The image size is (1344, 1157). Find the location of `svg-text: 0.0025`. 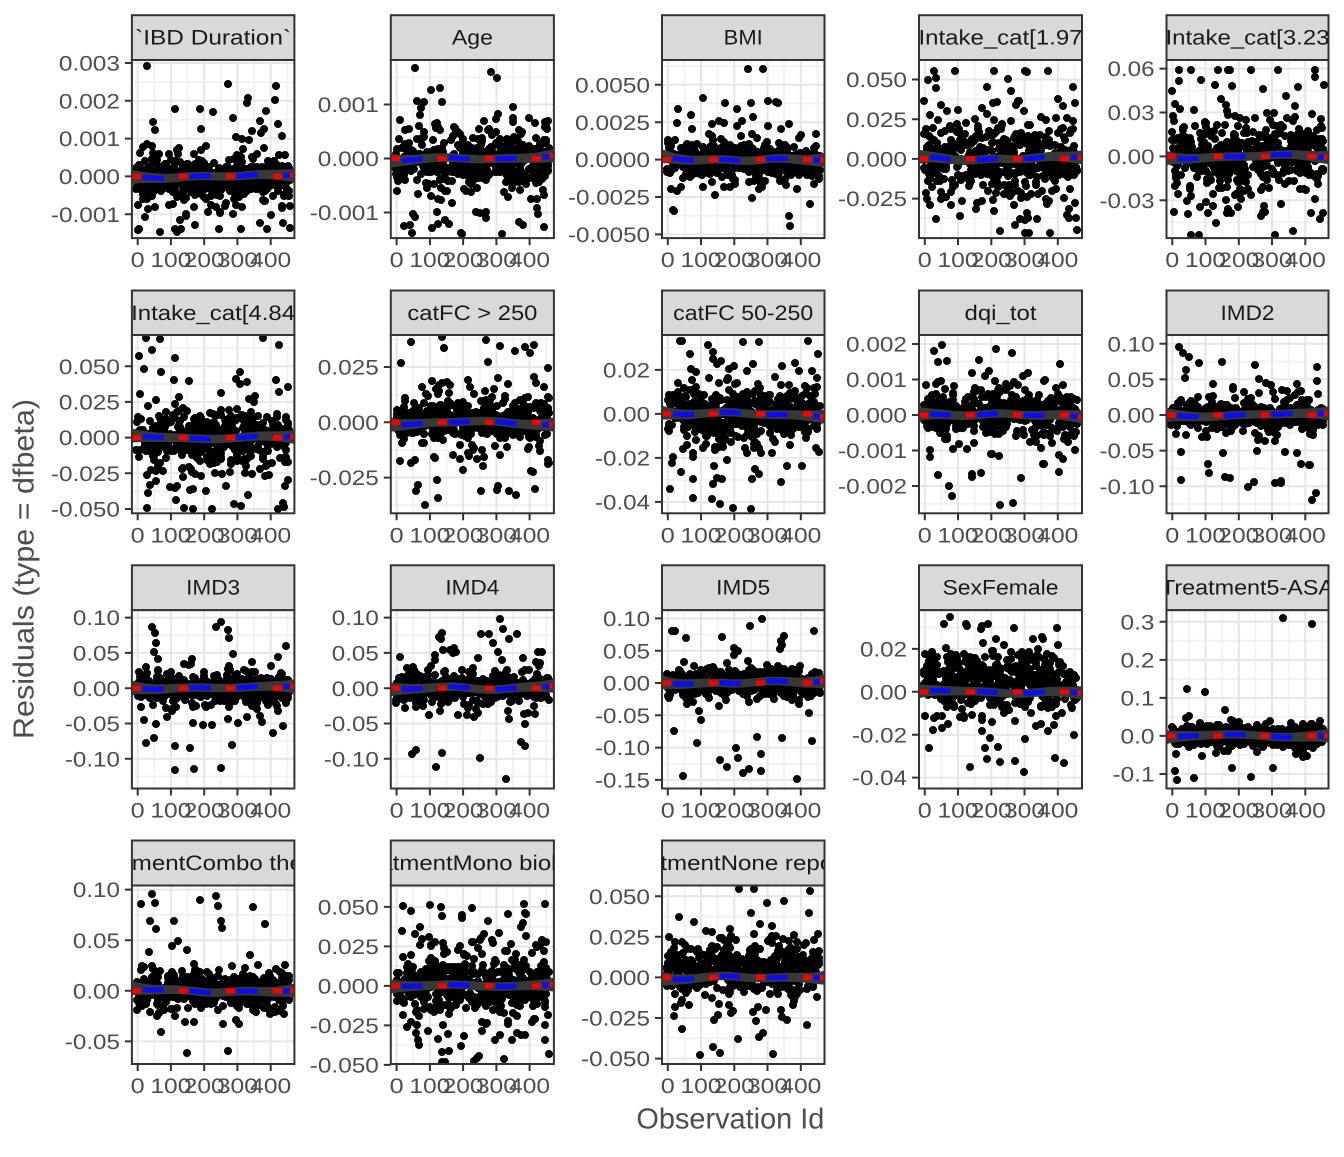

svg-text: 0.0025 is located at coordinates (612, 123).